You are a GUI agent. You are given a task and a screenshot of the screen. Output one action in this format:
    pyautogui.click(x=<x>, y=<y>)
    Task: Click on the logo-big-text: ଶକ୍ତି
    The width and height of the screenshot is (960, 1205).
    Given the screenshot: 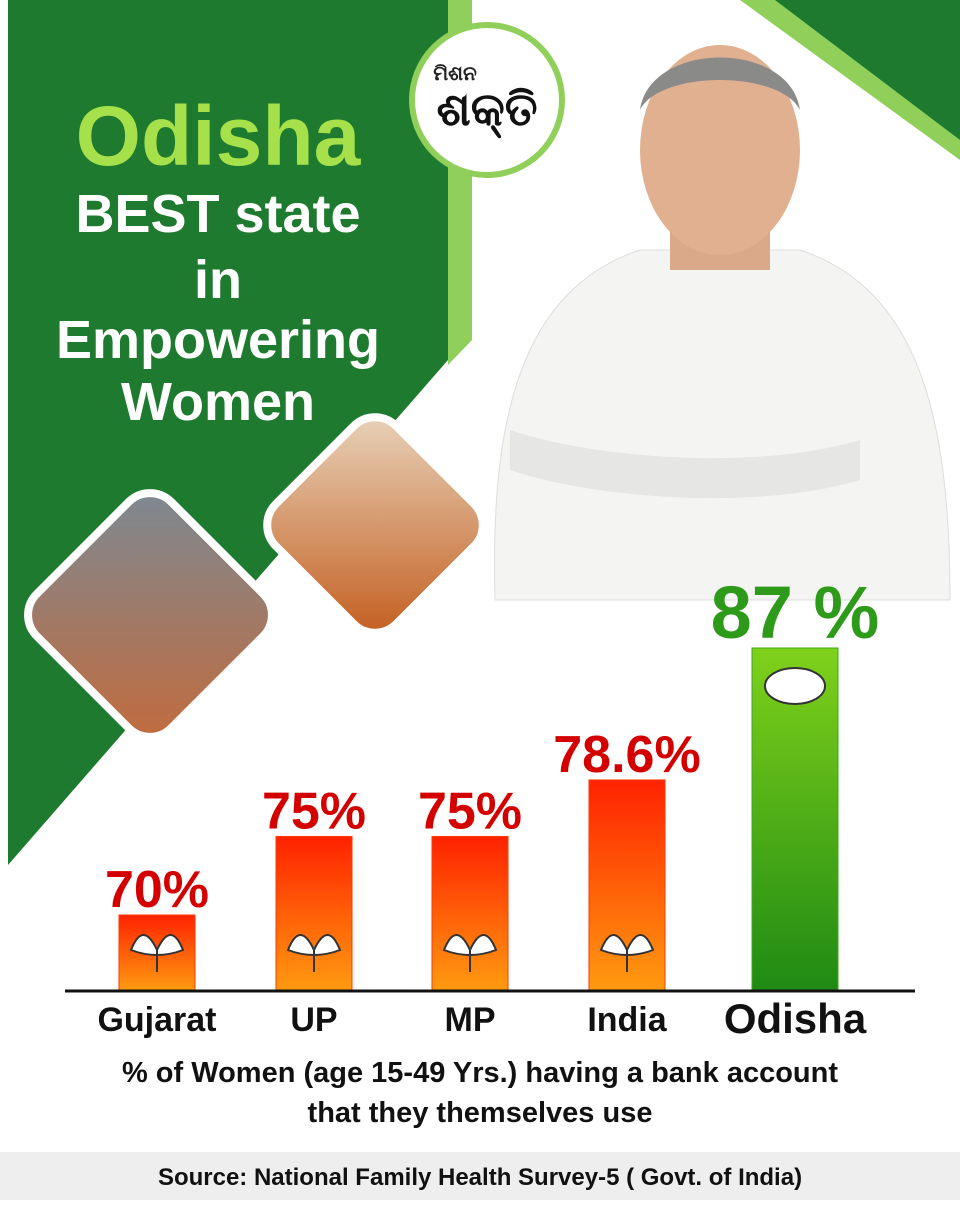 What is the action you would take?
    pyautogui.click(x=486, y=111)
    